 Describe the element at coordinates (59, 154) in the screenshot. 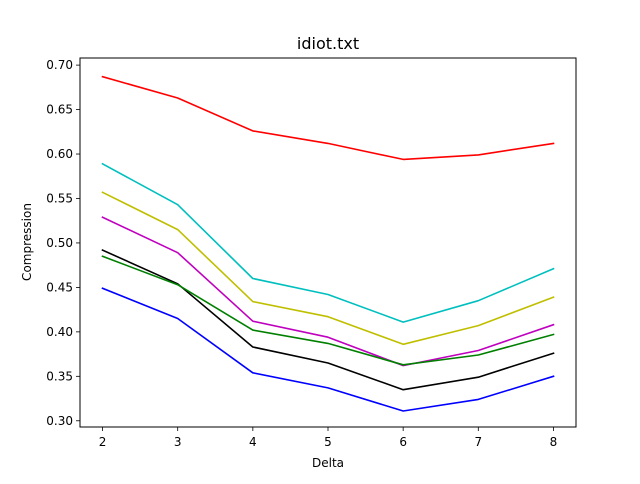

I see `y-tick-label: 0.60` at that location.